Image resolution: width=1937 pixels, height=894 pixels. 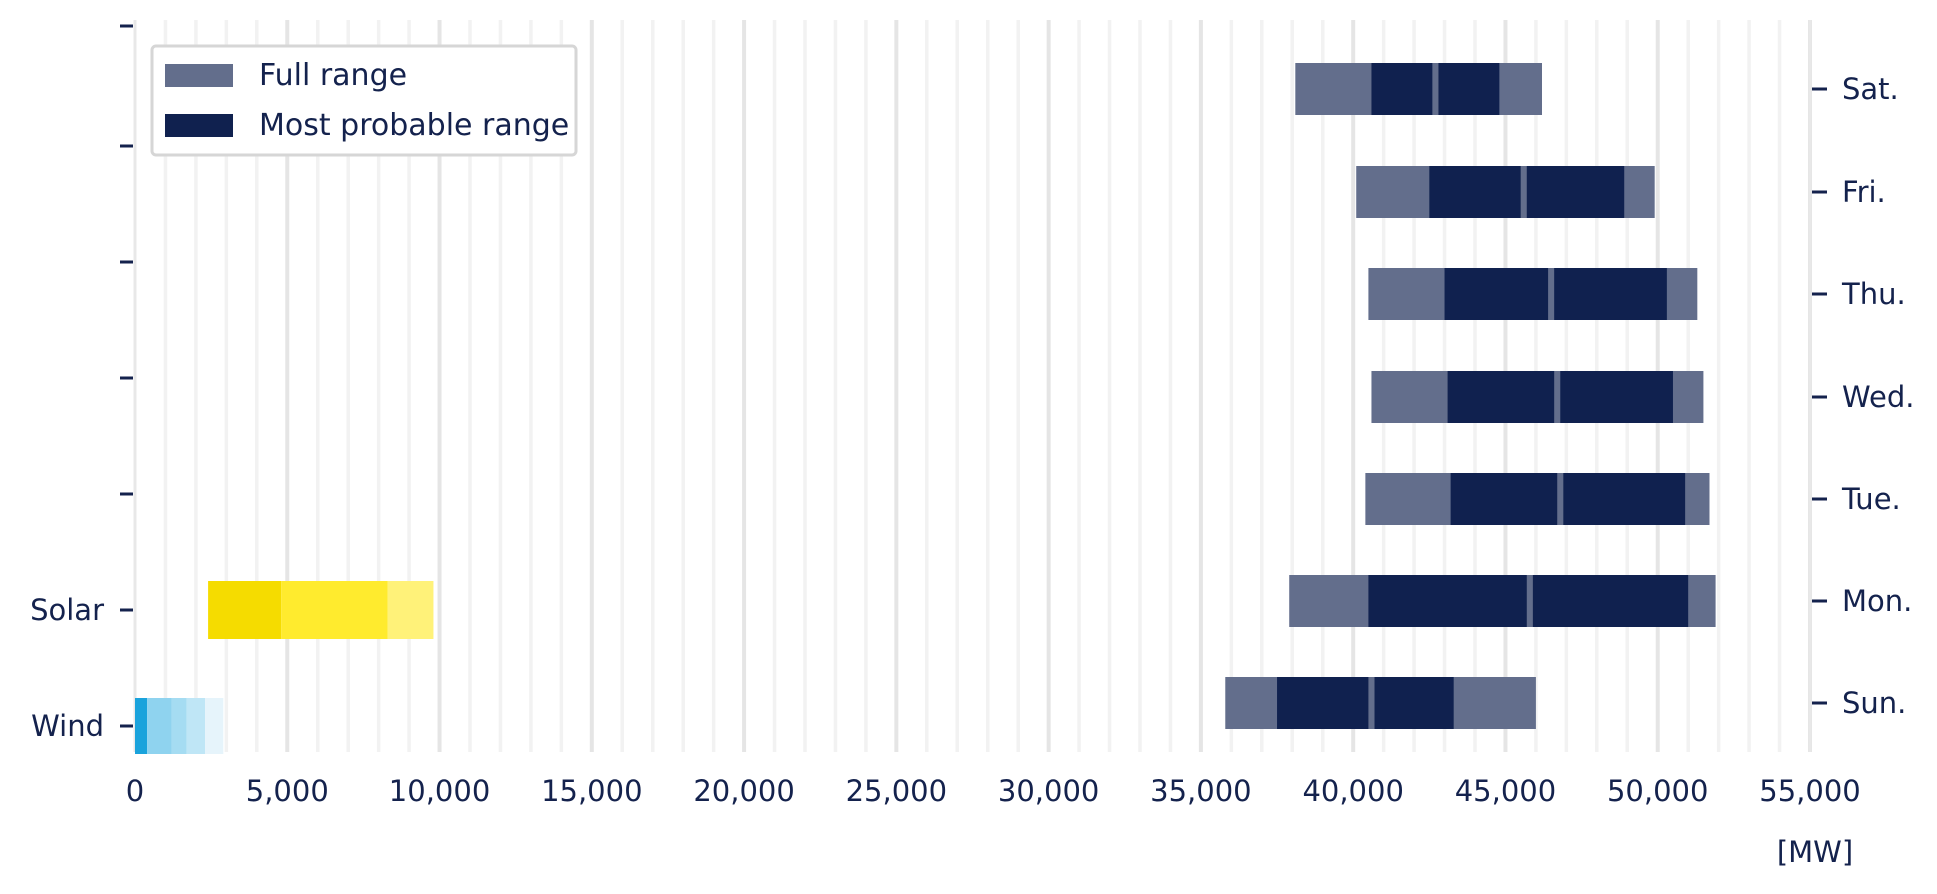 I want to click on x-tick-label: 50,000, so click(x=1657, y=791).